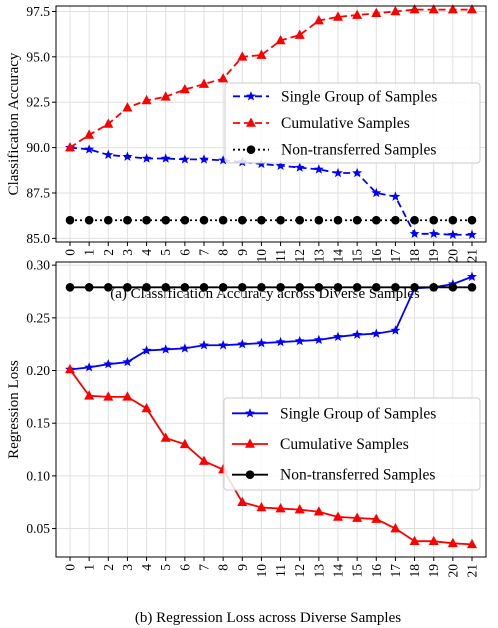 This screenshot has height=628, width=498. Describe the element at coordinates (38, 423) in the screenshot. I see `y-tick-label: 0.15` at that location.